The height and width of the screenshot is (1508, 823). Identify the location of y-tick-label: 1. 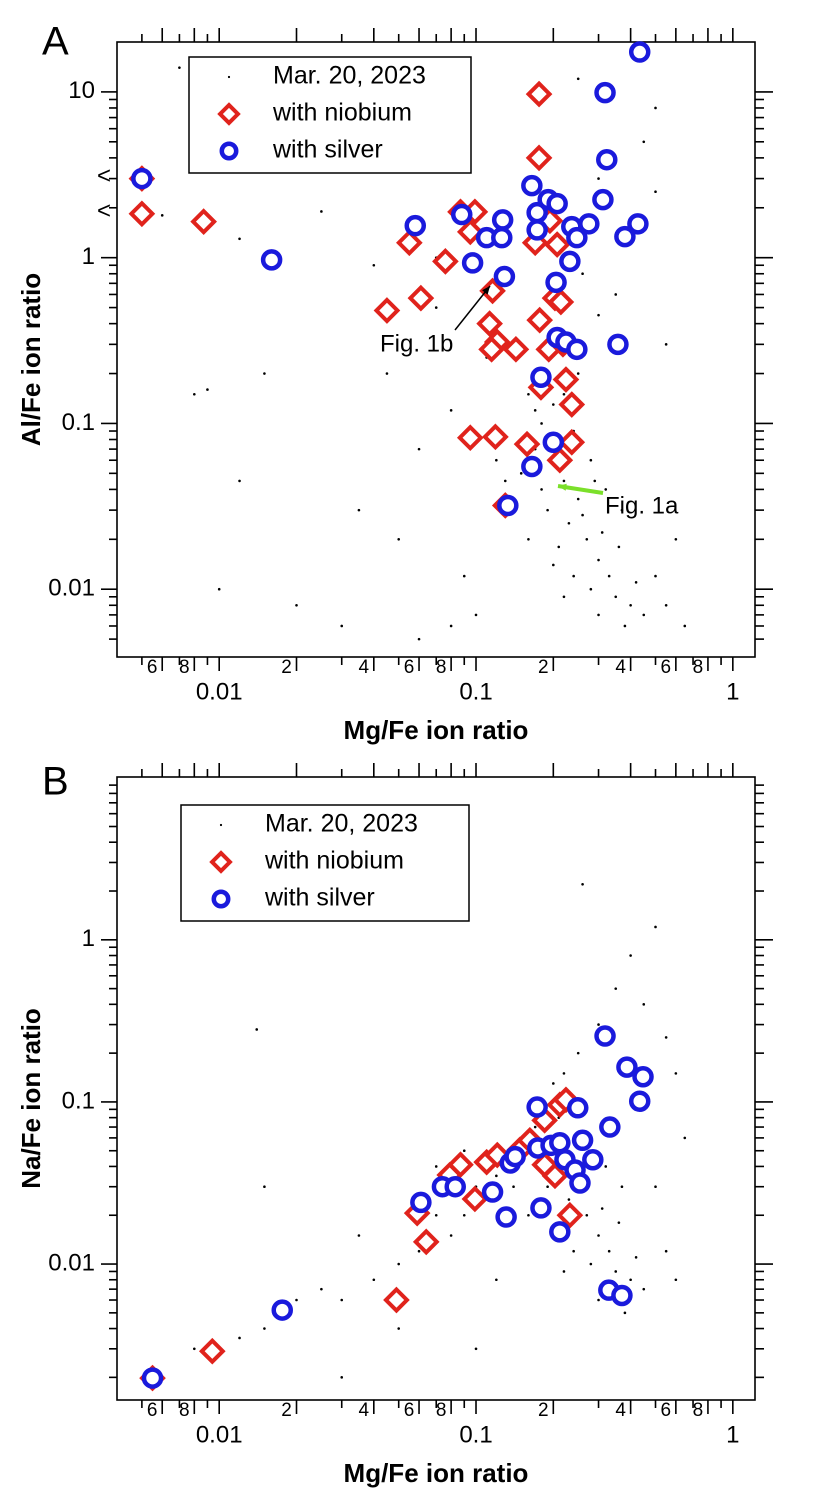
(88, 938).